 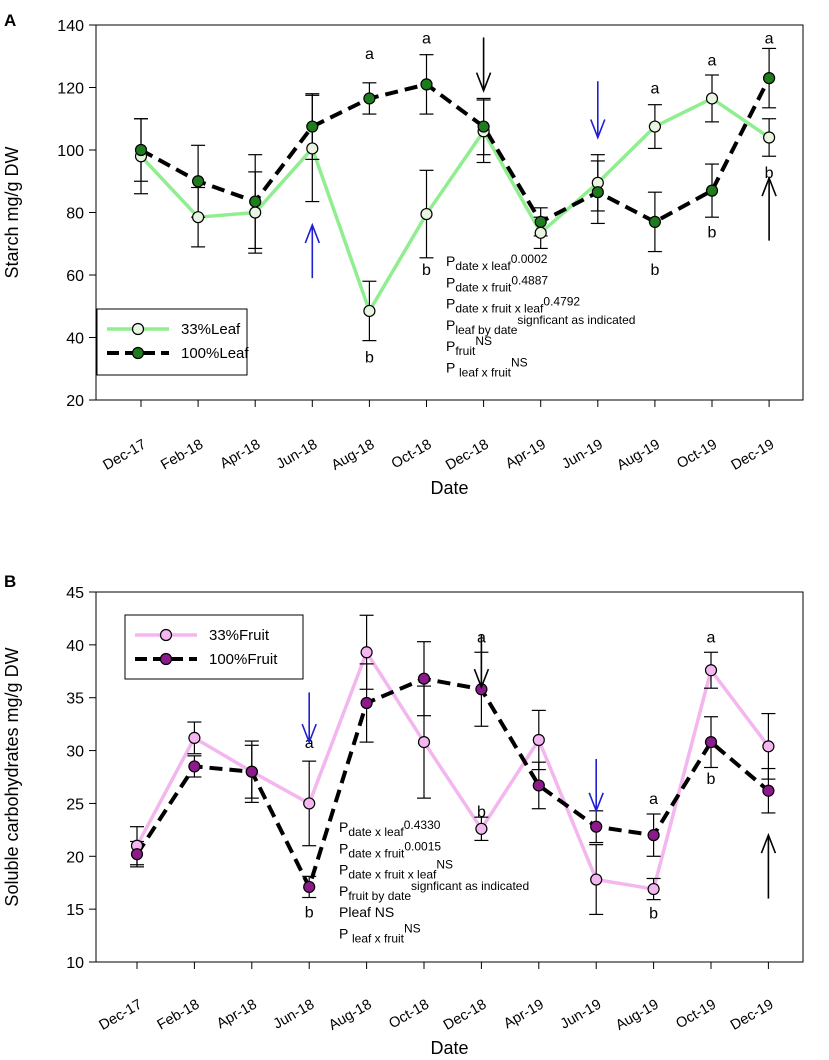 I want to click on stats-line: Pleaf NS, so click(x=366, y=912).